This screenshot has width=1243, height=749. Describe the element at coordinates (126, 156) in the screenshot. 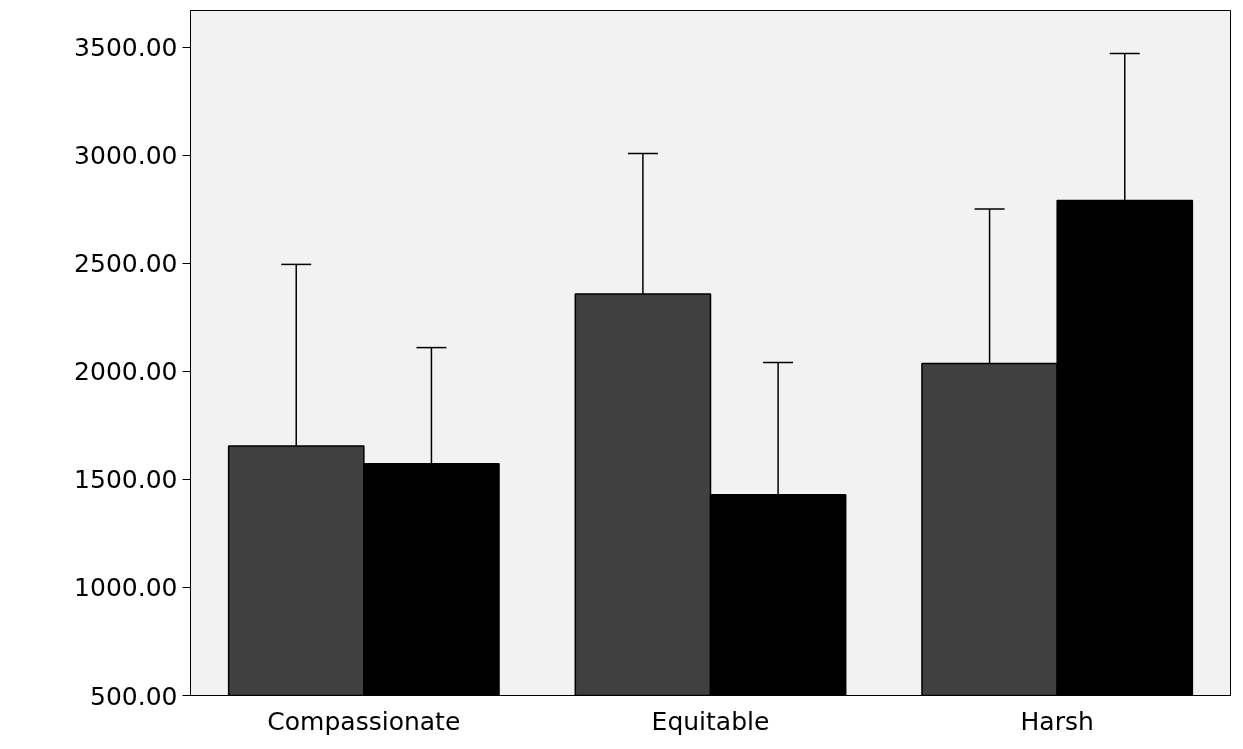

I see `y-tick-label: 3000.00` at that location.